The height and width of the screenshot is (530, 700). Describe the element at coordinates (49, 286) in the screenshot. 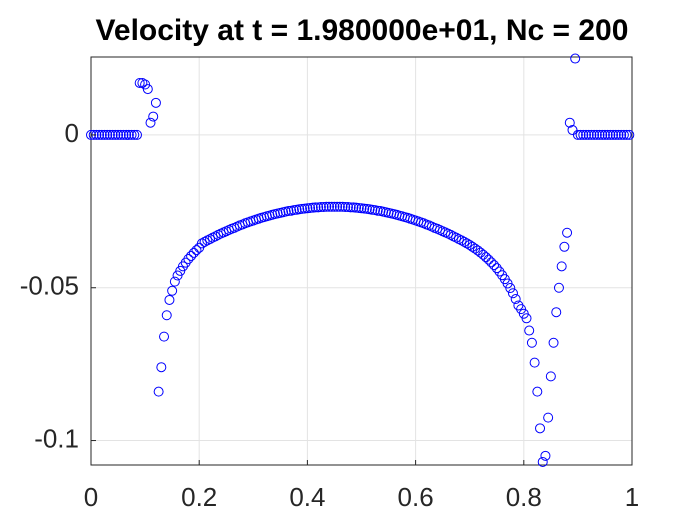

I see `y-tick-label: -0.05` at that location.